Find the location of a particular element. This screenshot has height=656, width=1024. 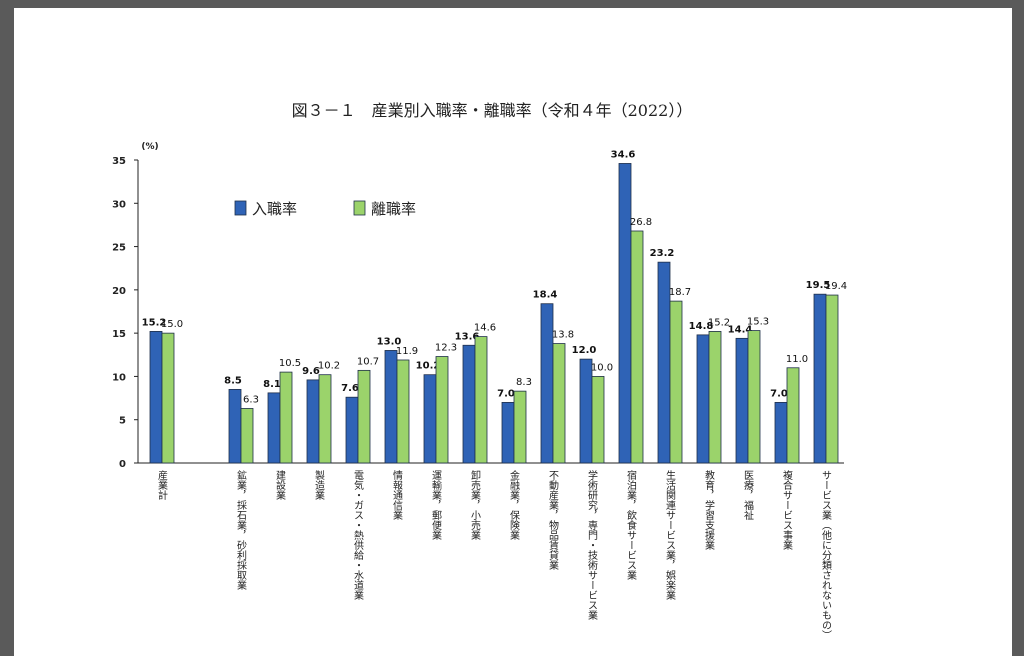

separation-rate-value-label: 10.5 is located at coordinates (290, 363).